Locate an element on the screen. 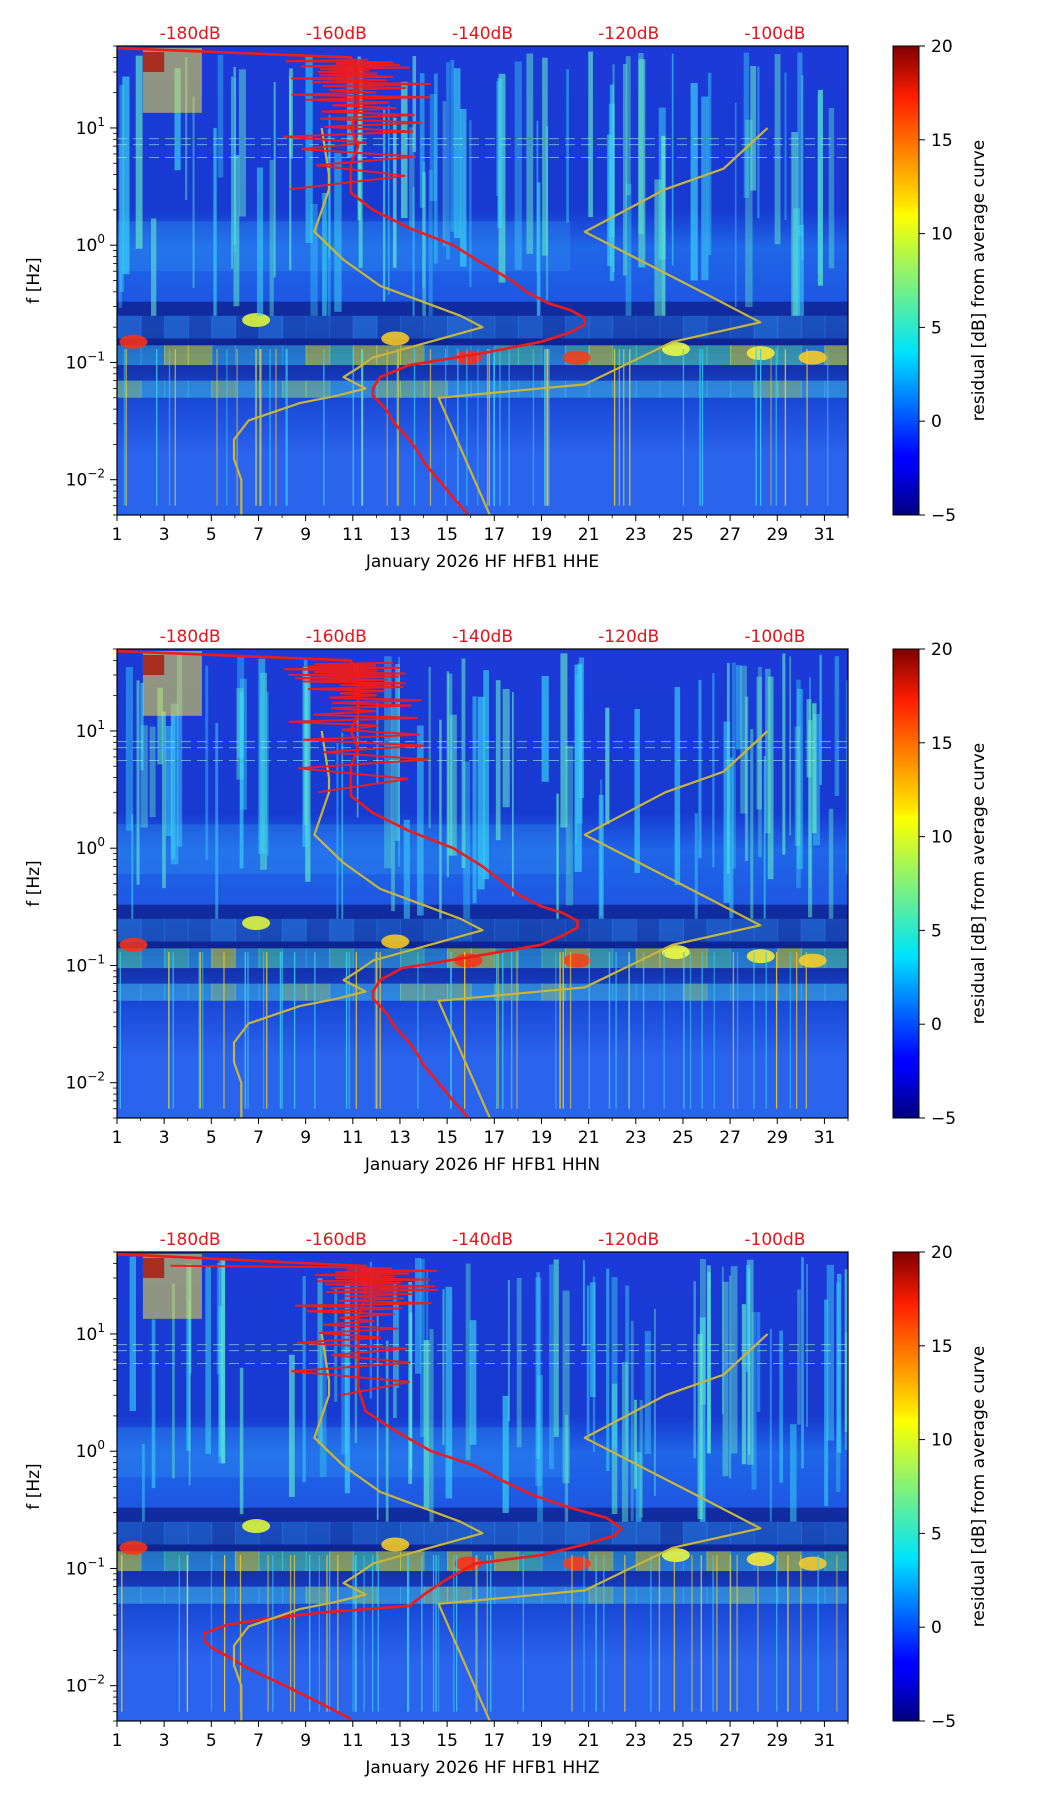 The width and height of the screenshot is (1052, 1806). x-tick-label: 17 is located at coordinates (494, 1138).